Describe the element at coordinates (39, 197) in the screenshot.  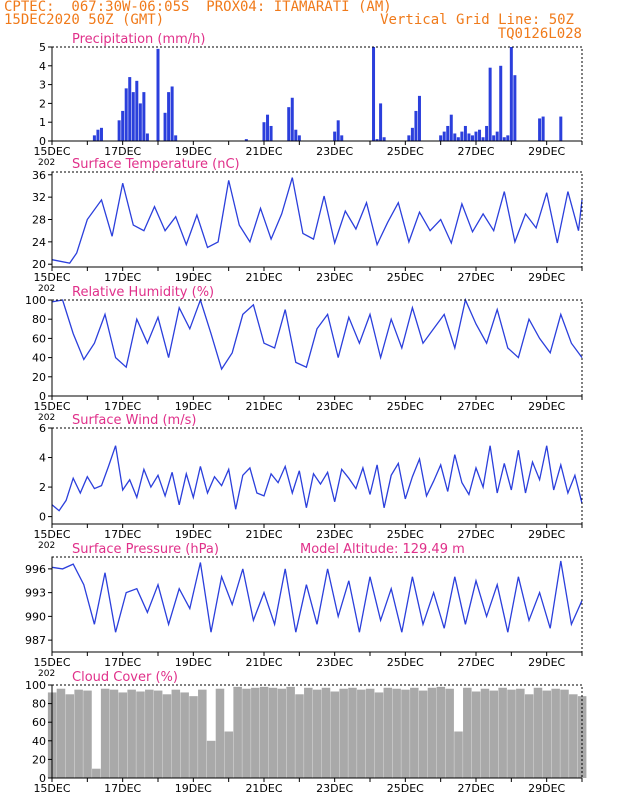
I see `y-tick-label: 32` at that location.